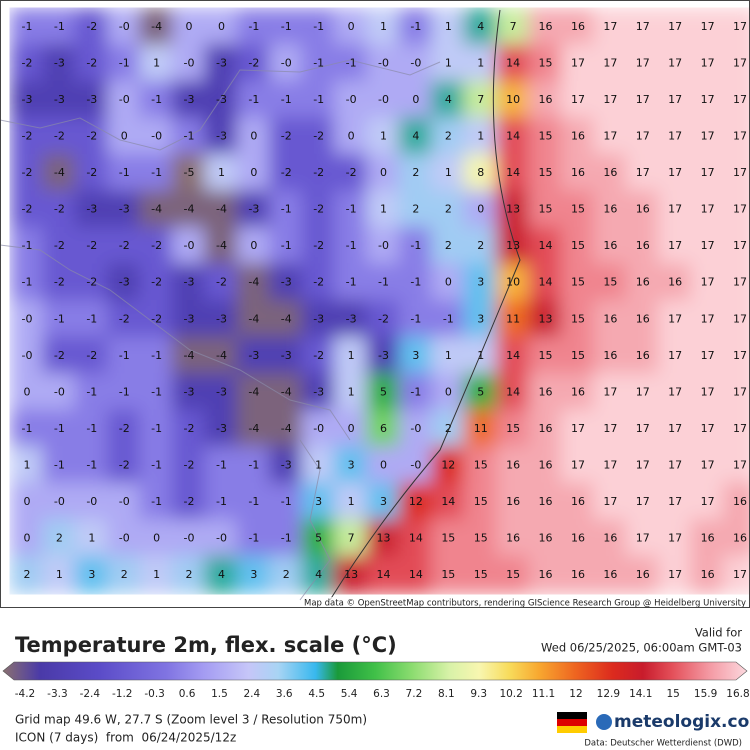 The image size is (750, 750). I want to click on flag, so click(572, 722).